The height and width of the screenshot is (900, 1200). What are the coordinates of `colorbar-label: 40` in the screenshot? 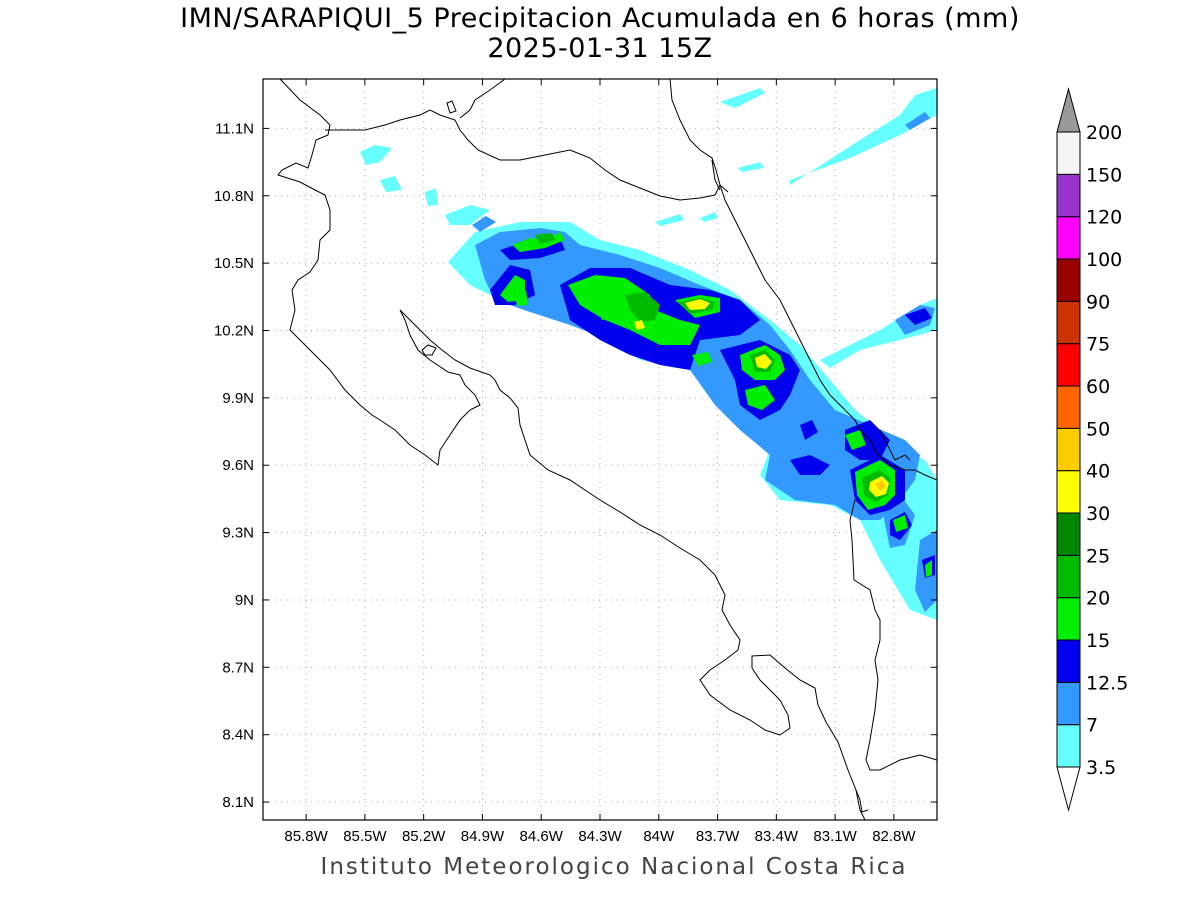 It's located at (1098, 472).